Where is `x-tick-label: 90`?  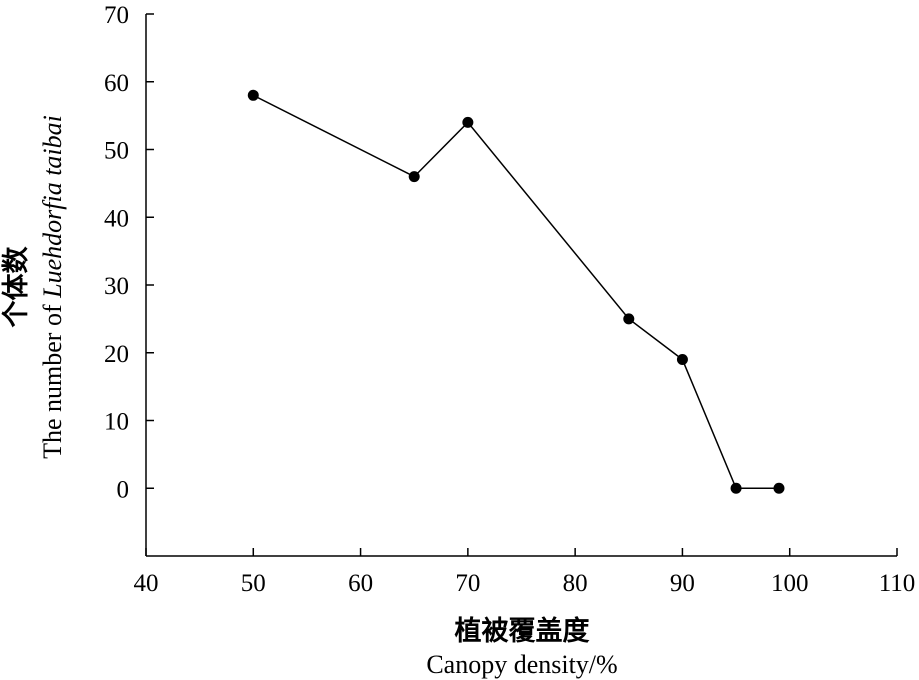 x-tick-label: 90 is located at coordinates (682, 583).